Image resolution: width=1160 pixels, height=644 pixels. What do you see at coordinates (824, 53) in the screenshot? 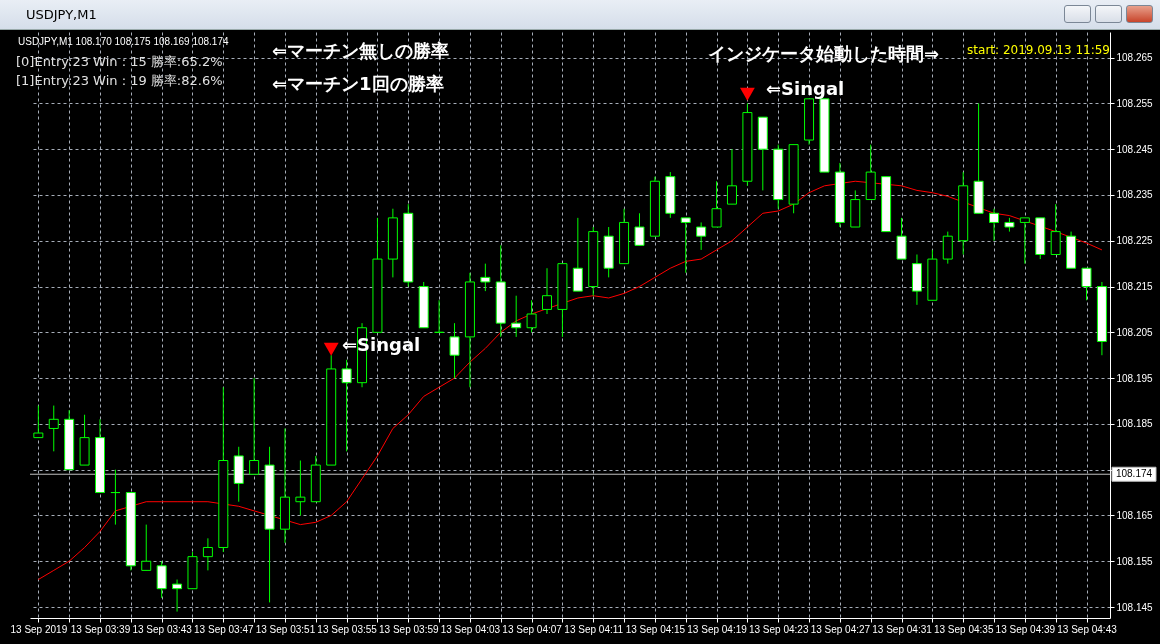
I see `annotation: インジケータ始動した時間⇒` at bounding box center [824, 53].